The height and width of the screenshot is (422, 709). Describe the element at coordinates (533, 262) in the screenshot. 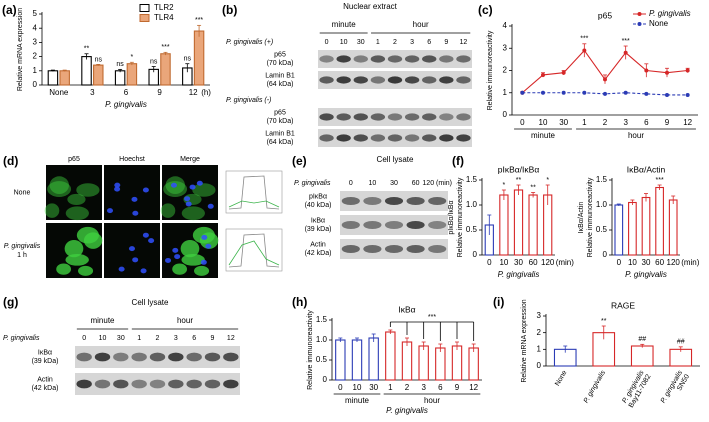

I see `x-tick-label: 60` at that location.